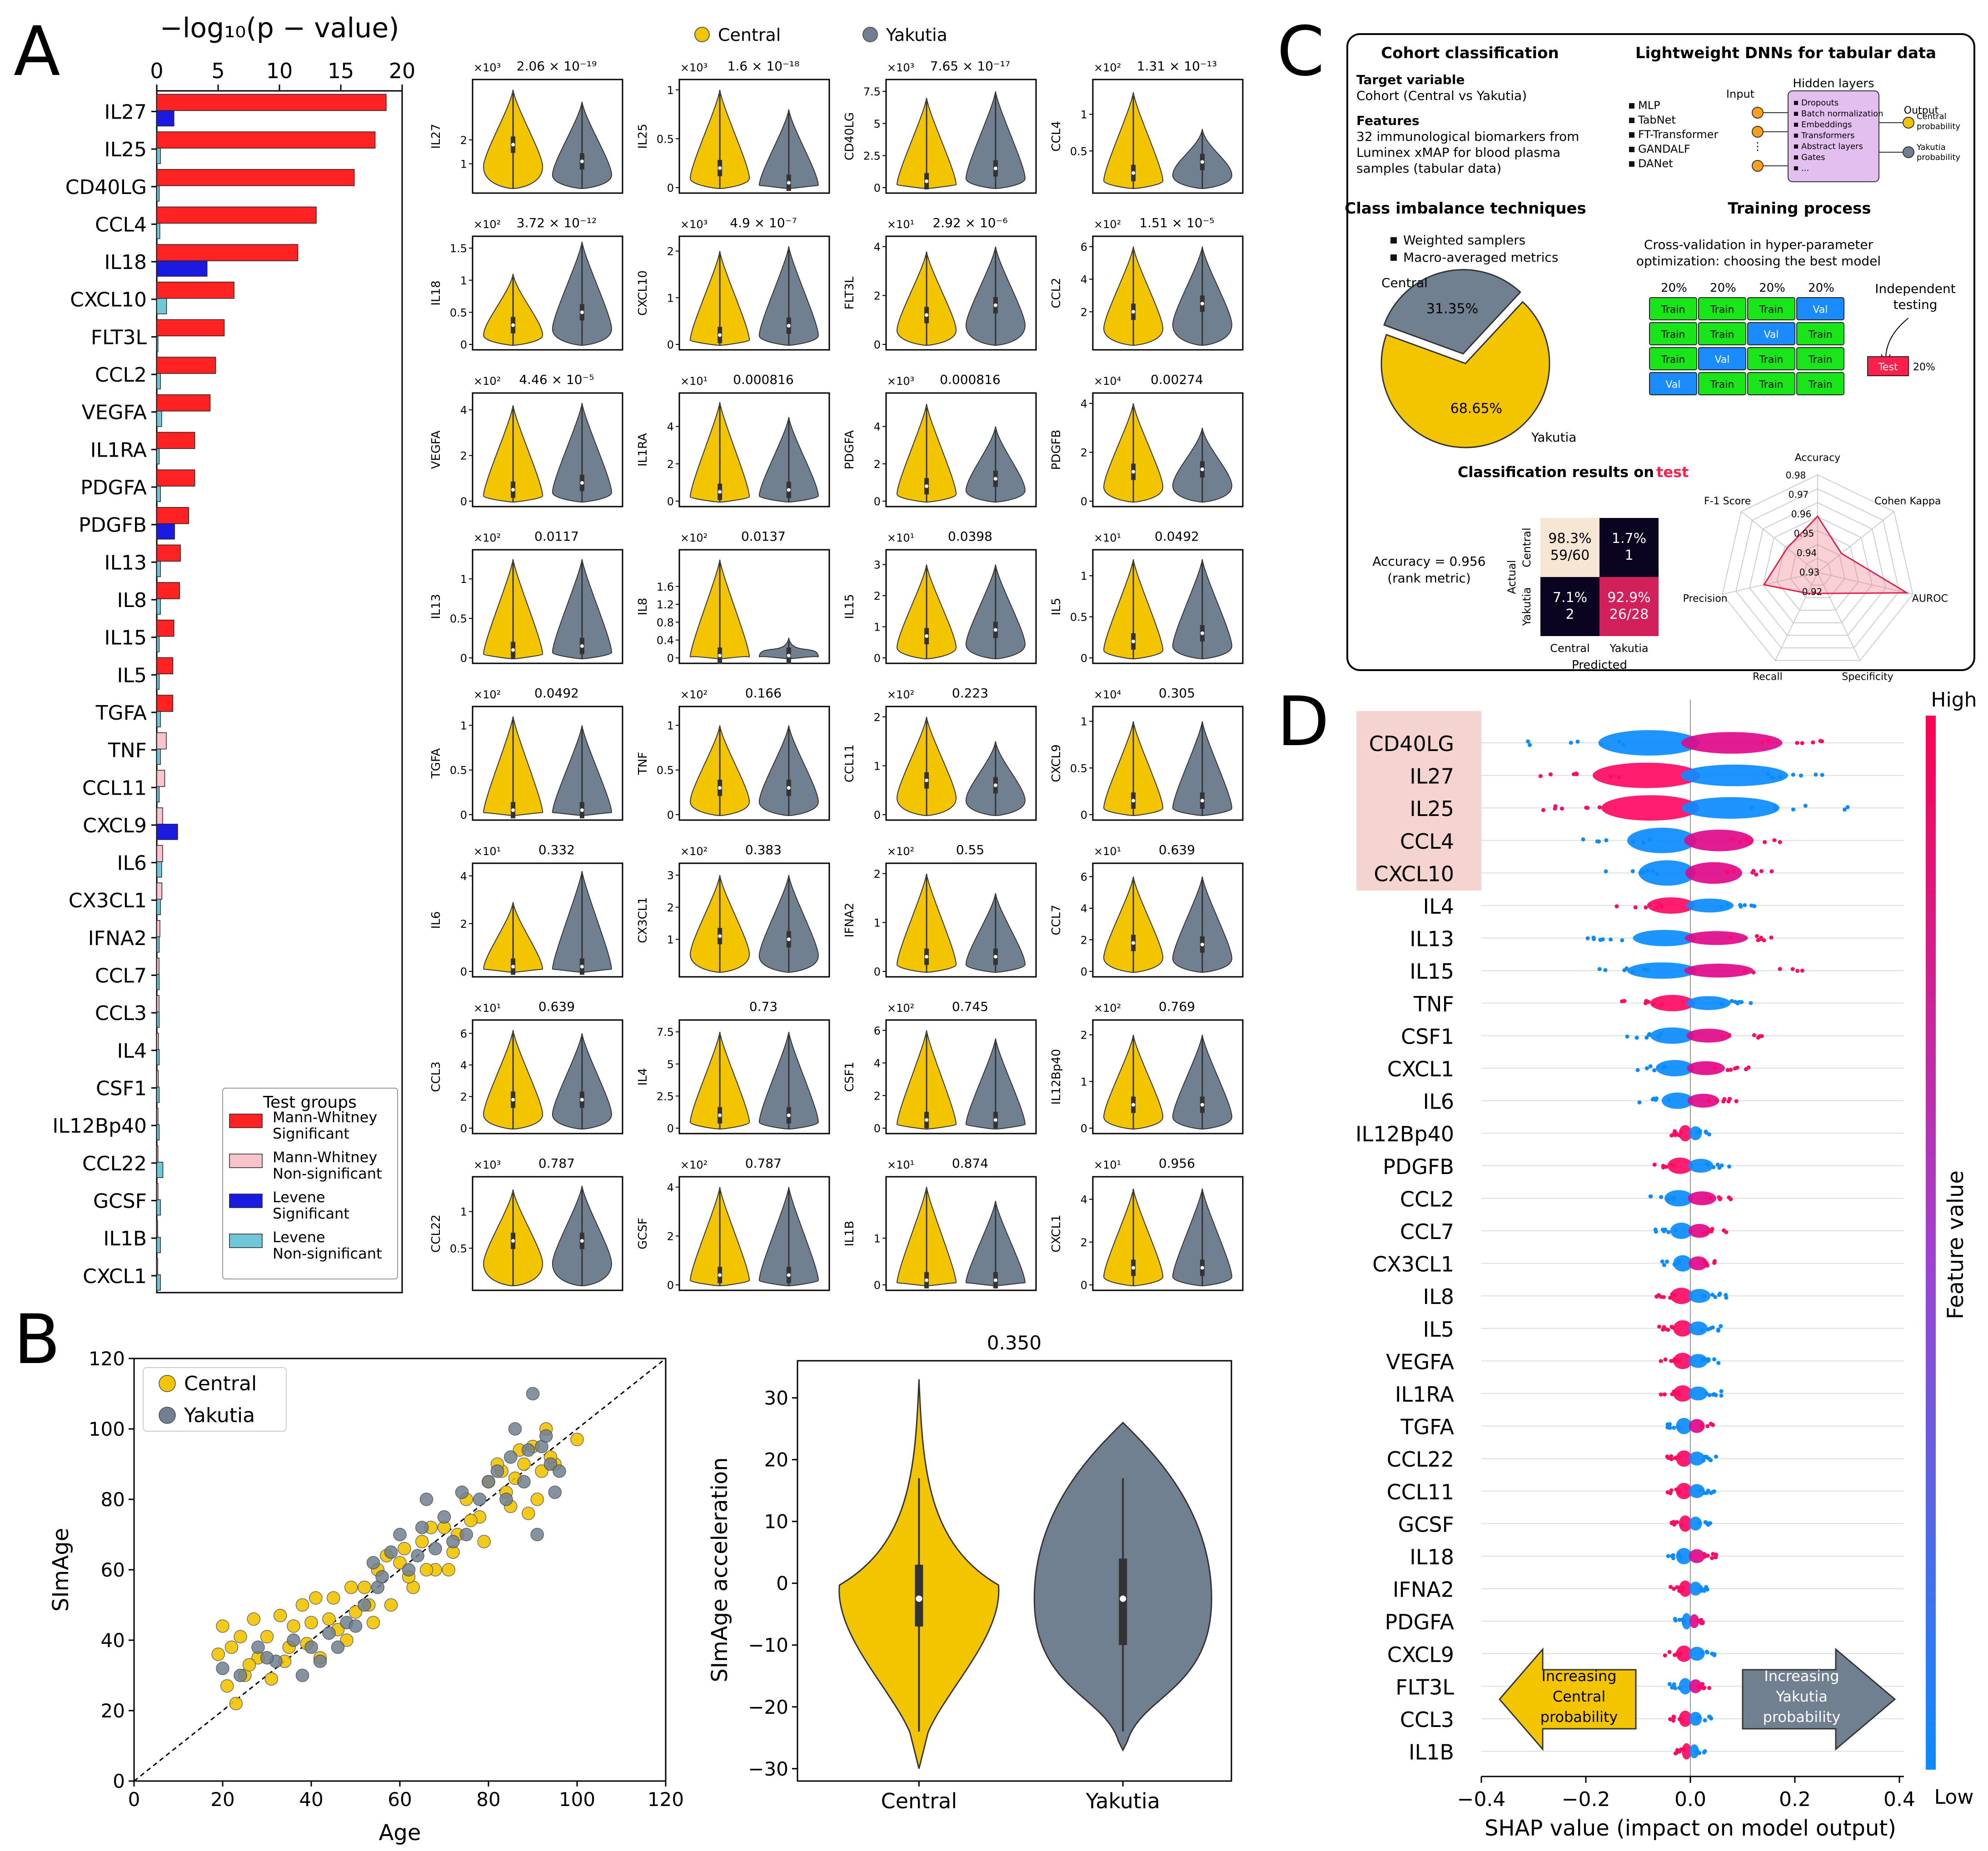  What do you see at coordinates (1568, 1699) in the screenshot?
I see `arrow-central: Increasing Central probability` at bounding box center [1568, 1699].